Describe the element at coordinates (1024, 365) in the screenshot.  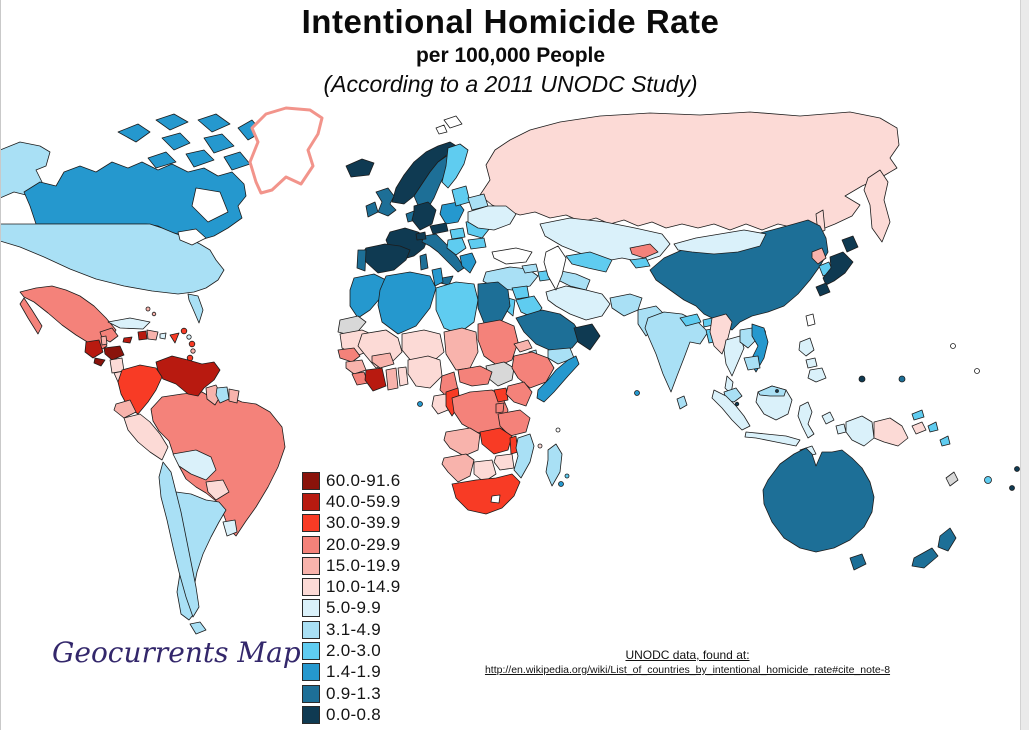
I see `scrollbar-track` at that location.